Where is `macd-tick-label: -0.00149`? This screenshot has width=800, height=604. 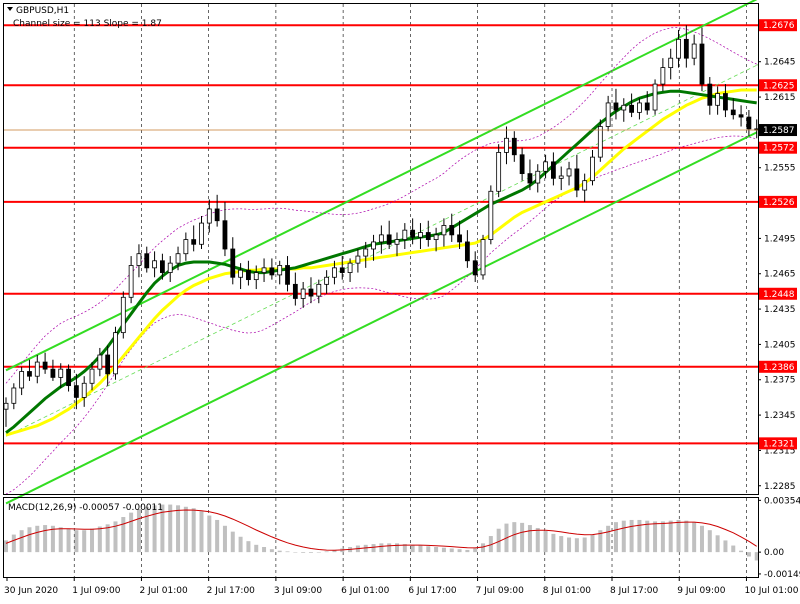
macd-tick-label: -0.00149 is located at coordinates (782, 575).